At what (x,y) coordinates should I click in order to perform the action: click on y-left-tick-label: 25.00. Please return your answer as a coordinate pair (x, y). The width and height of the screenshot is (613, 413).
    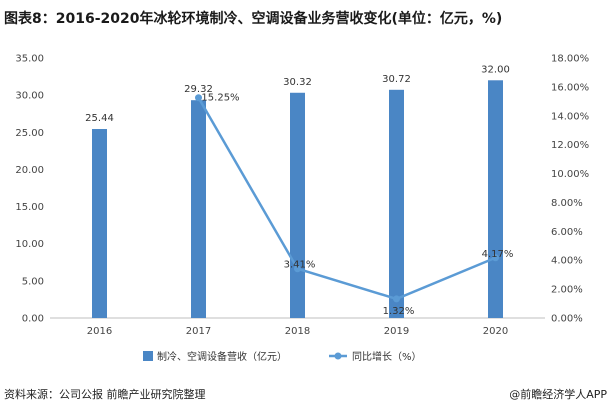
    Looking at the image, I should click on (29, 133).